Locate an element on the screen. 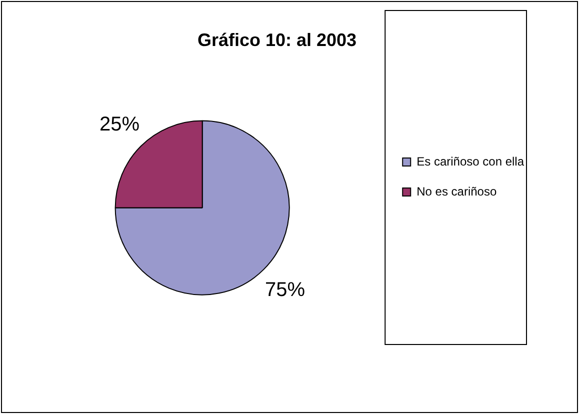 Image resolution: width=579 pixels, height=414 pixels. data-label: 75% is located at coordinates (285, 290).